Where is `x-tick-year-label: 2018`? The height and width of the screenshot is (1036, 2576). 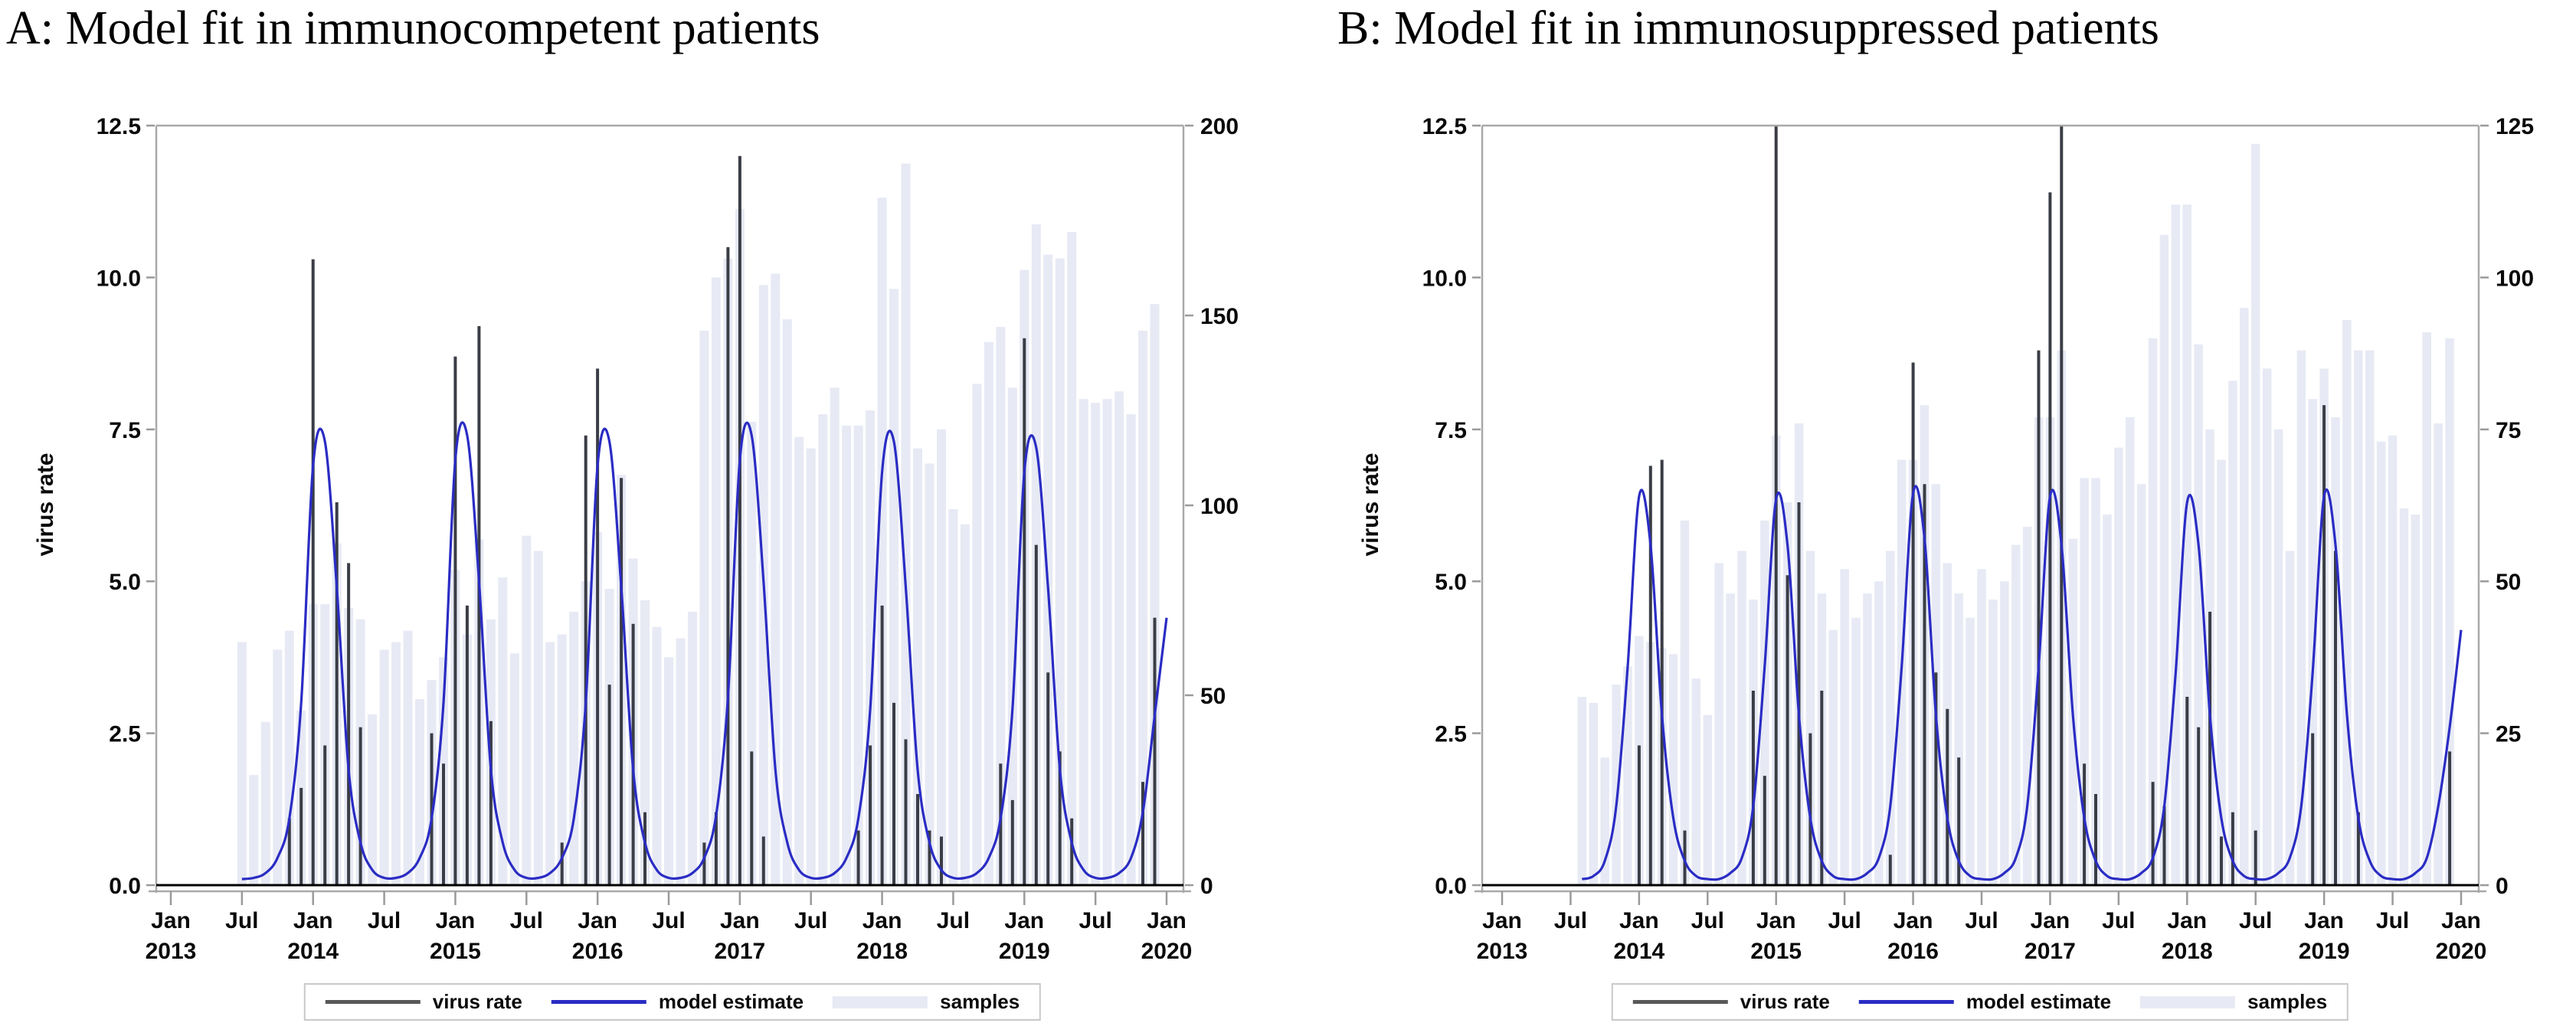 x-tick-year-label: 2018 is located at coordinates (2187, 951).